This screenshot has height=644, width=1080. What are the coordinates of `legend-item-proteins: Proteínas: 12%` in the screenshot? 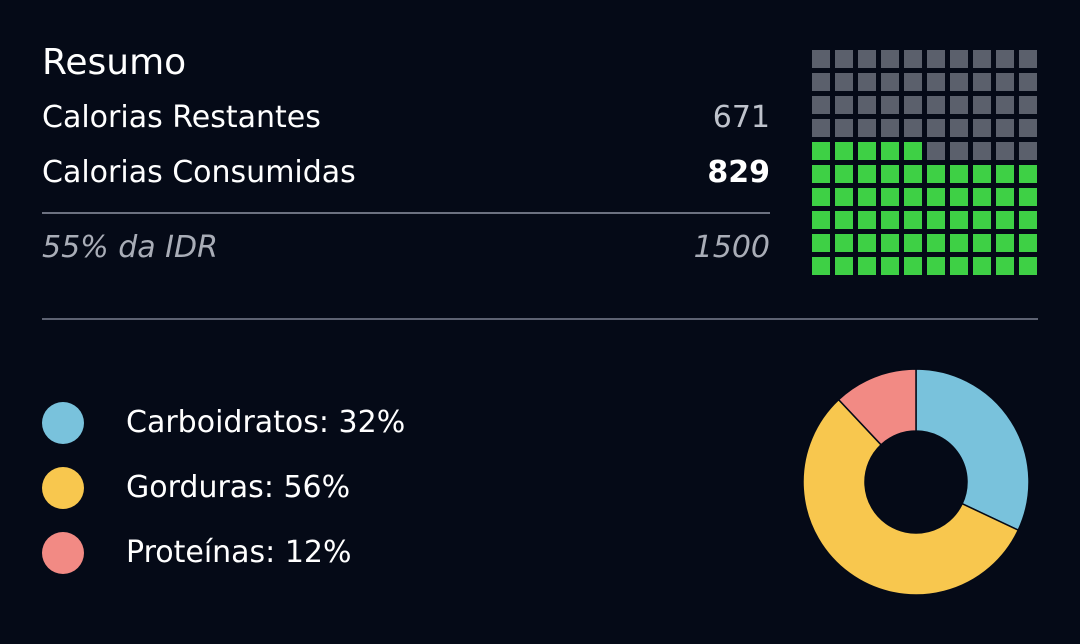 It's located at (223, 552).